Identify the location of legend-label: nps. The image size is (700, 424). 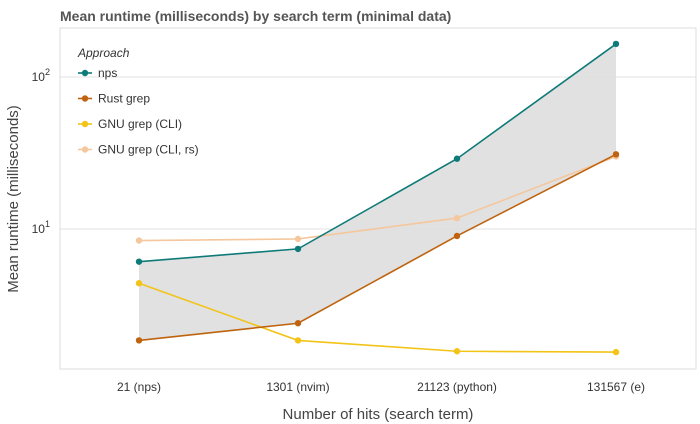
(107, 73).